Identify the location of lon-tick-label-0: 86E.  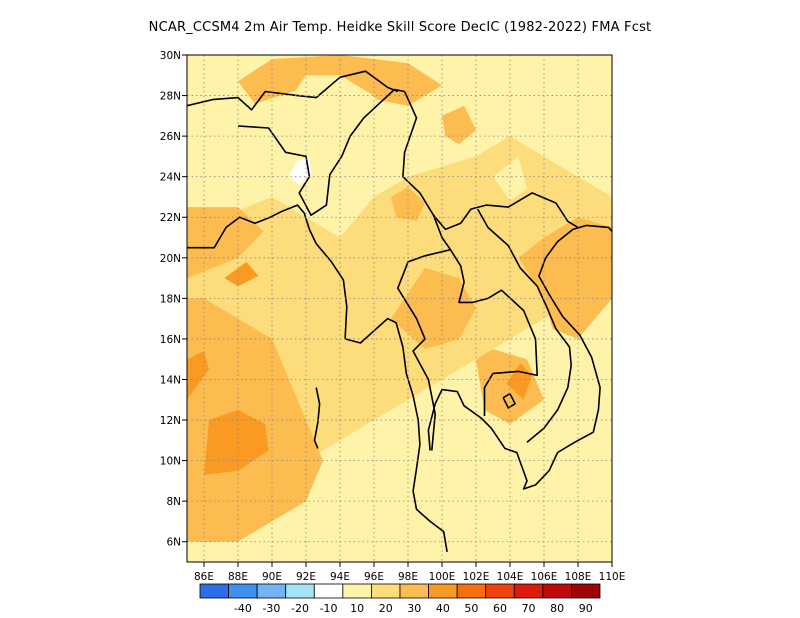
(204, 577).